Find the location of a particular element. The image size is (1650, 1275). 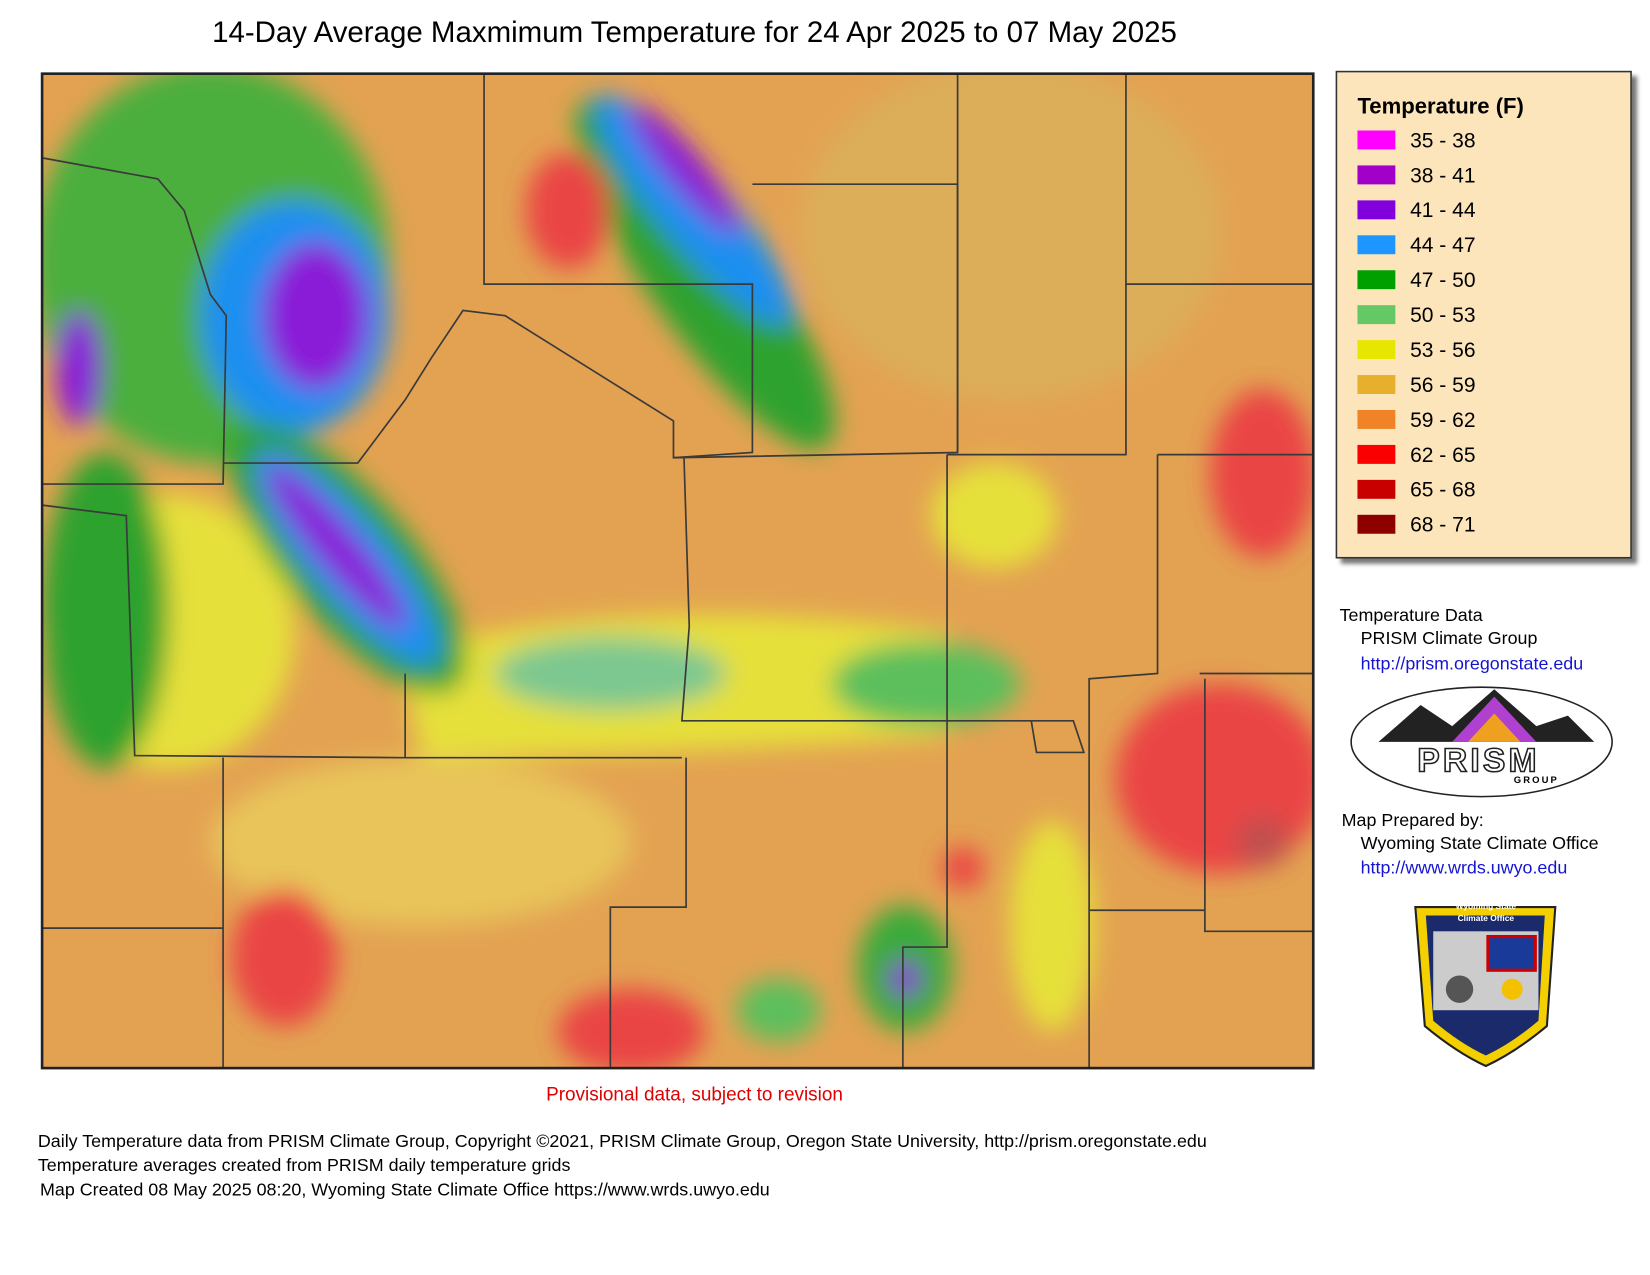

prepared-url: http://www.wrds.uwyo.edu is located at coordinates (1464, 867).